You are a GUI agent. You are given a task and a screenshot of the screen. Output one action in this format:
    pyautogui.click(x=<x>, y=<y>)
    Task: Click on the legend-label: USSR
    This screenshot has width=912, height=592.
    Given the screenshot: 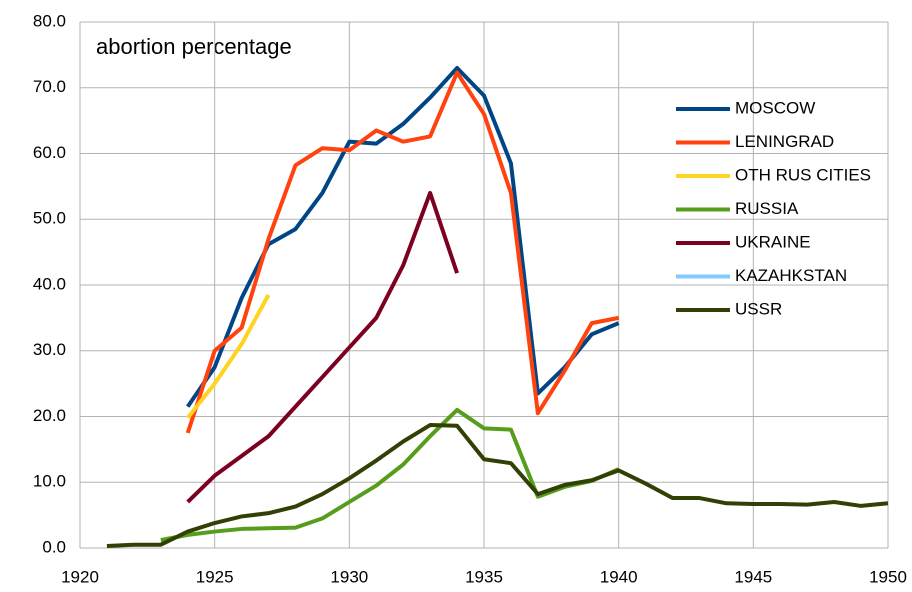 What is the action you would take?
    pyautogui.click(x=758, y=308)
    